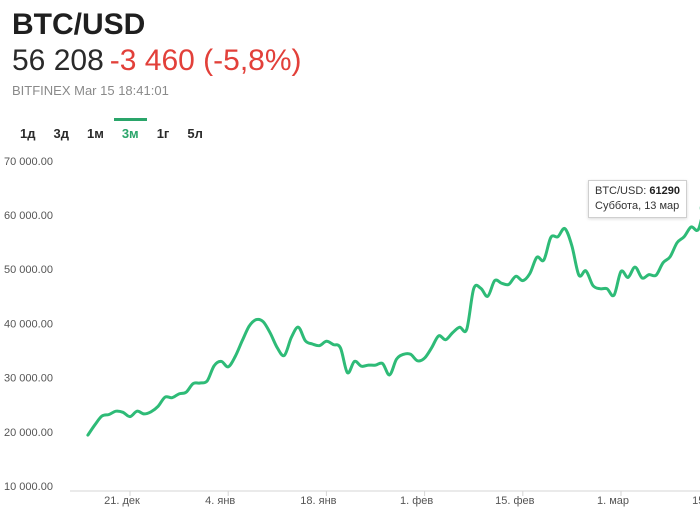 This screenshot has height=510, width=700. Describe the element at coordinates (28, 216) in the screenshot. I see `y-tick-label: 60 000.00` at that location.